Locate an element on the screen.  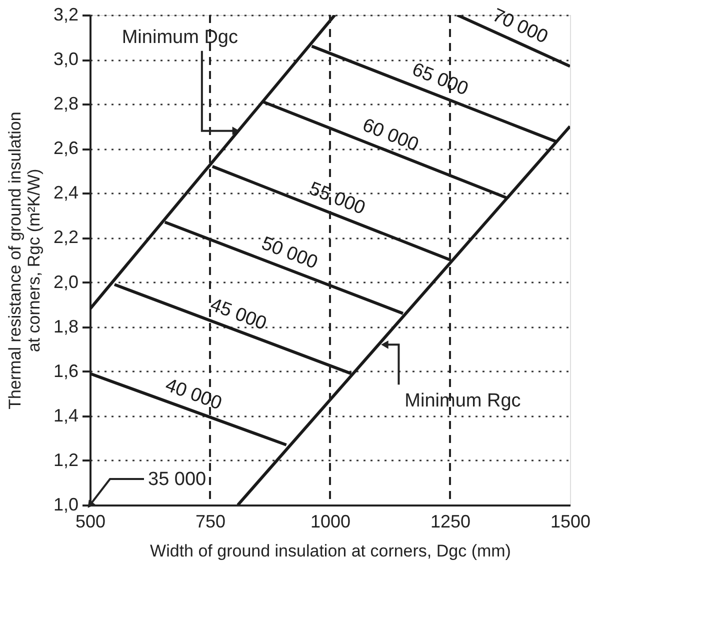
y-tick-label: 1,8 is located at coordinates (65, 326).